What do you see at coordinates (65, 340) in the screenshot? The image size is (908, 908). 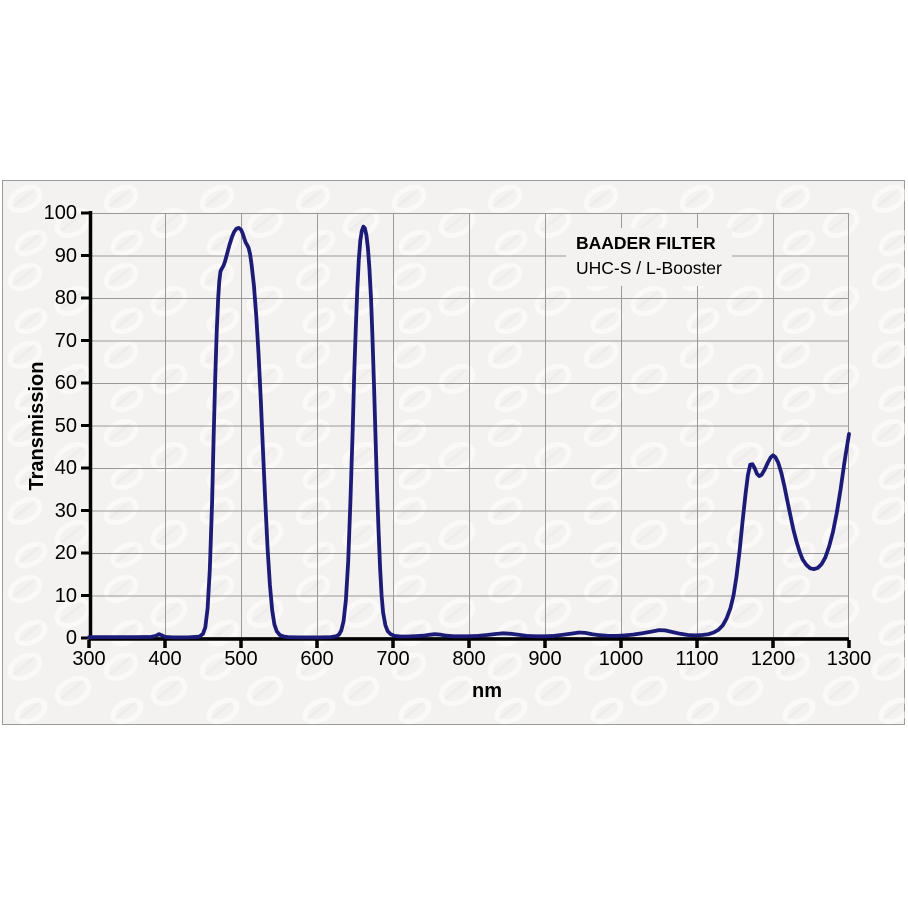 I see `y-tick-label-70: 70` at bounding box center [65, 340].